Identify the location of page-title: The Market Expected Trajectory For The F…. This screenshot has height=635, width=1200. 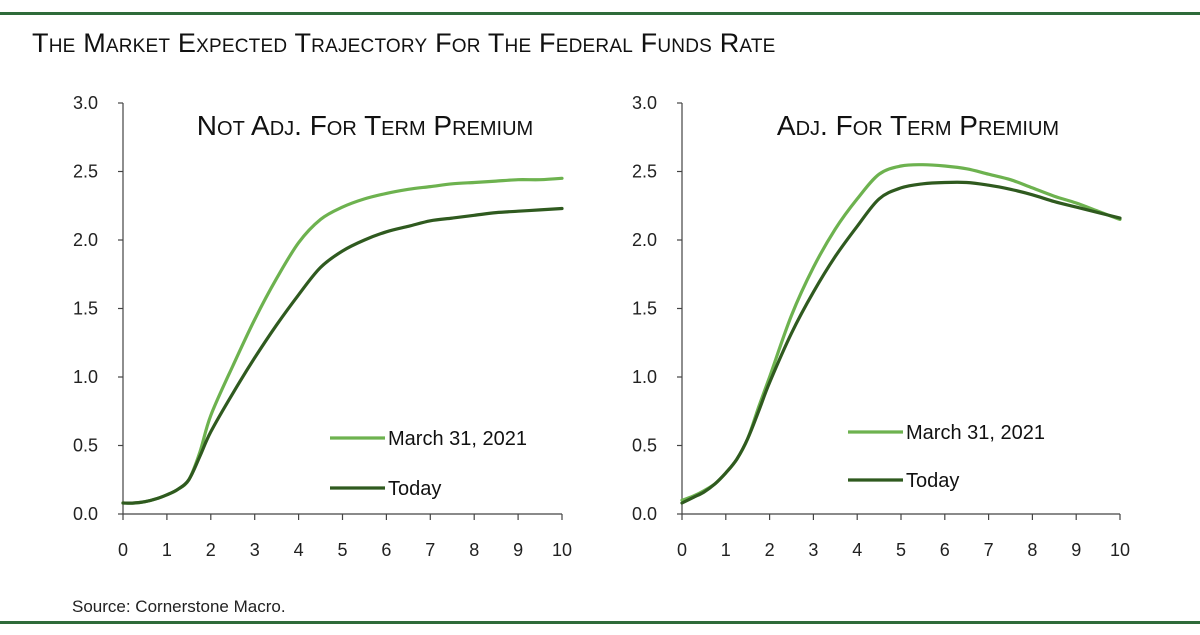
(404, 43).